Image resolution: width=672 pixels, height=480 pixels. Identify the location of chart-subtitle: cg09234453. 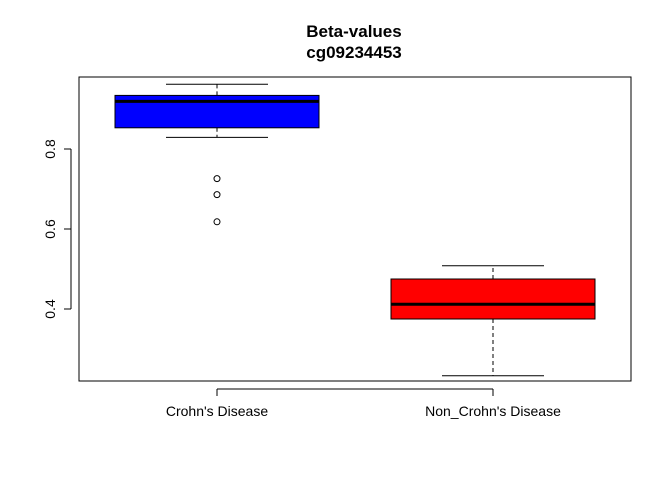
(353, 52).